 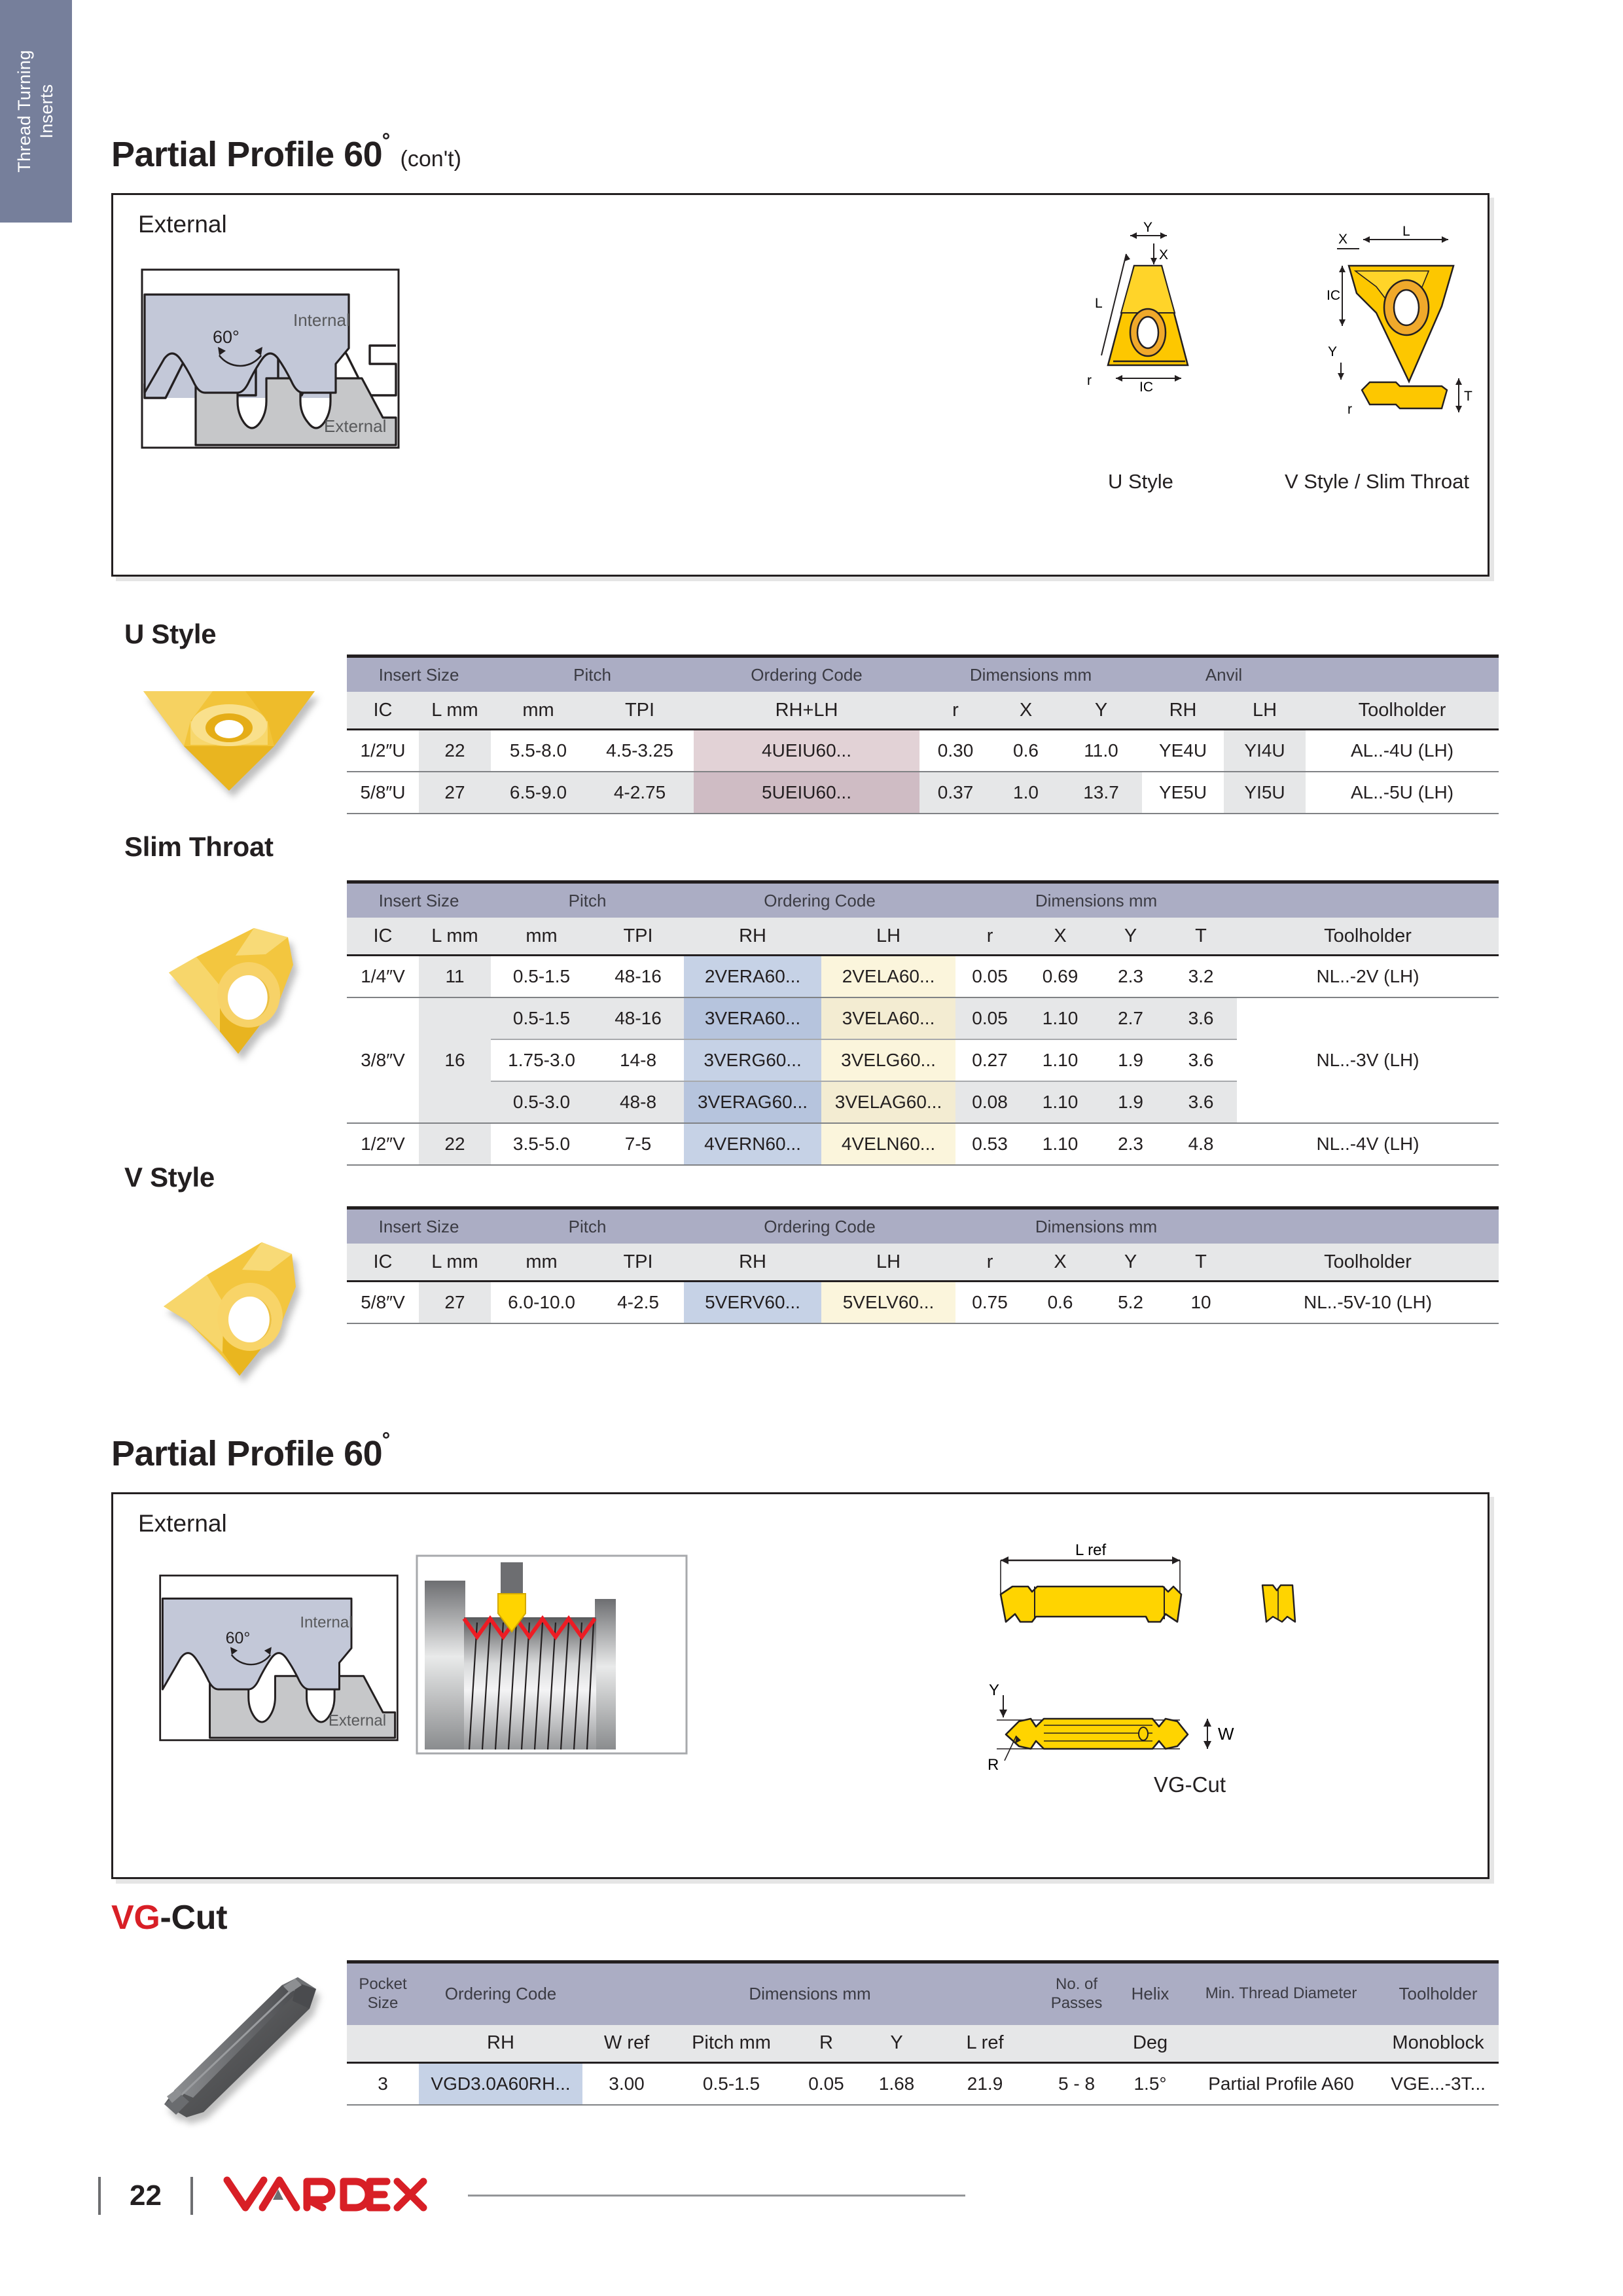 What do you see at coordinates (1150, 1992) in the screenshot?
I see `group-header-helix: Helix` at bounding box center [1150, 1992].